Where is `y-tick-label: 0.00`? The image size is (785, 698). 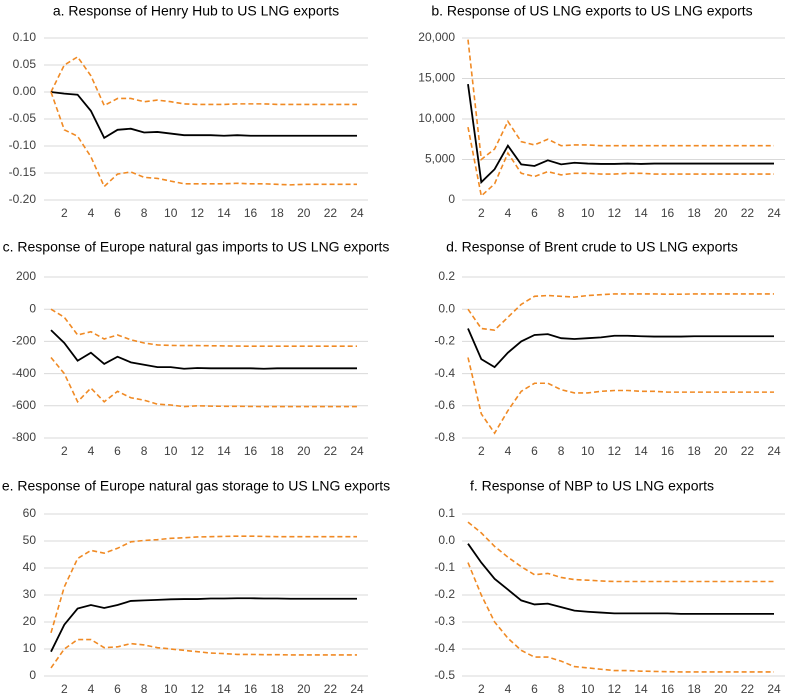 y-tick-label: 0.00 is located at coordinates (25, 91).